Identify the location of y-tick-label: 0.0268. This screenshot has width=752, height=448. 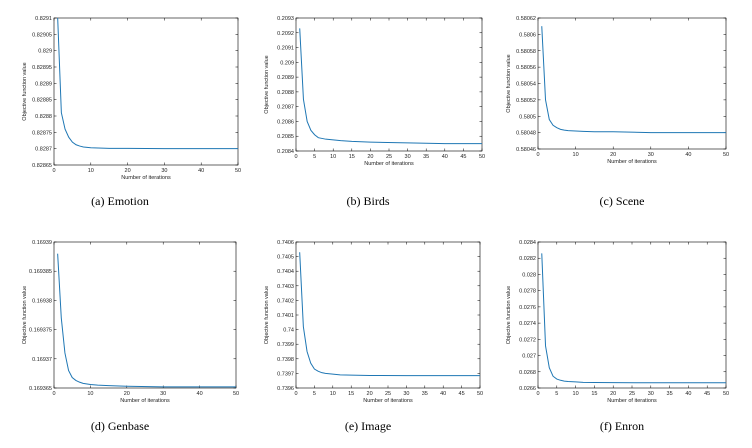
(527, 373).